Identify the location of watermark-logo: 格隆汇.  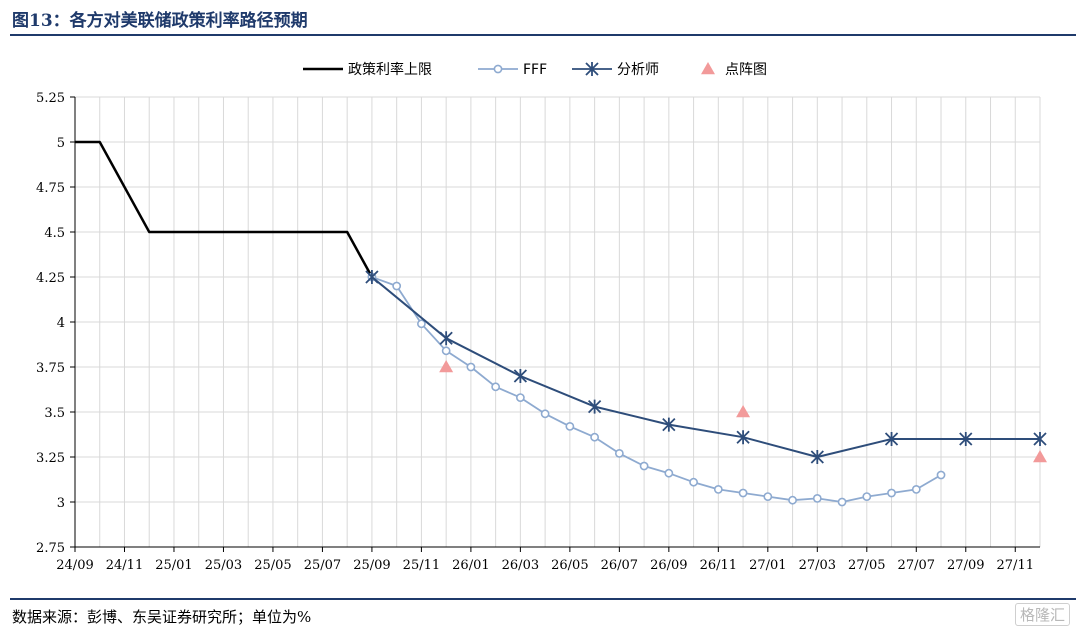
(1042, 614).